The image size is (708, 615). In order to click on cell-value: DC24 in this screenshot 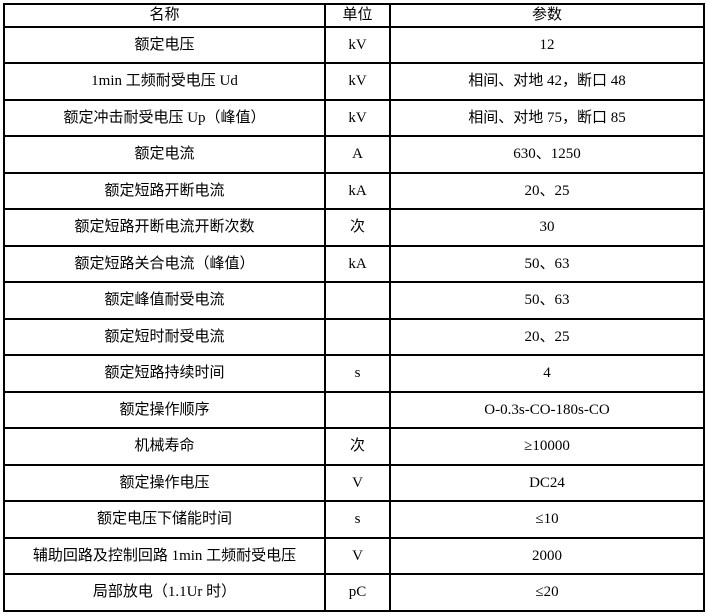, I will do `click(547, 483)`.